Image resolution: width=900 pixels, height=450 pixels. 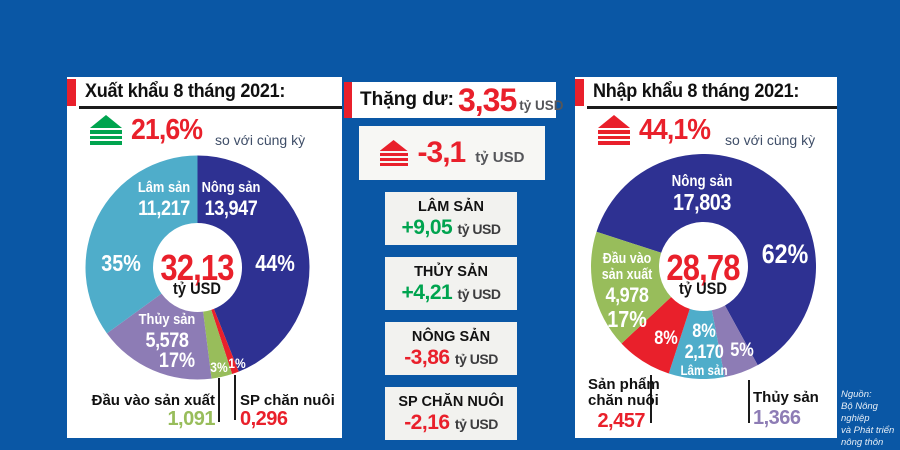 What do you see at coordinates (627, 291) in the screenshot?
I see `slice-label-dau-vao: Đầu vào sản xuất 4,978 17%` at bounding box center [627, 291].